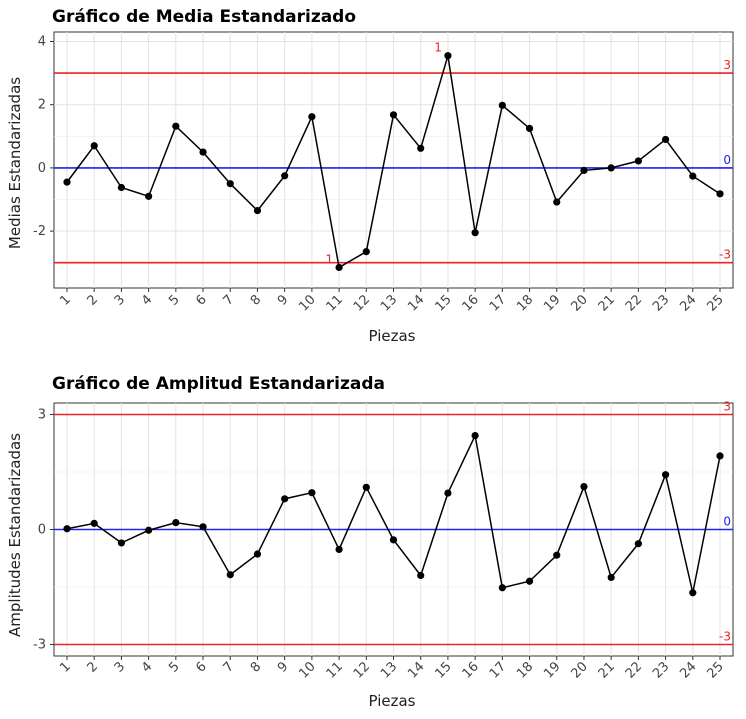 The height and width of the screenshot is (719, 746). Describe the element at coordinates (471, 303) in the screenshot. I see `x-tick-label: 16` at that location.